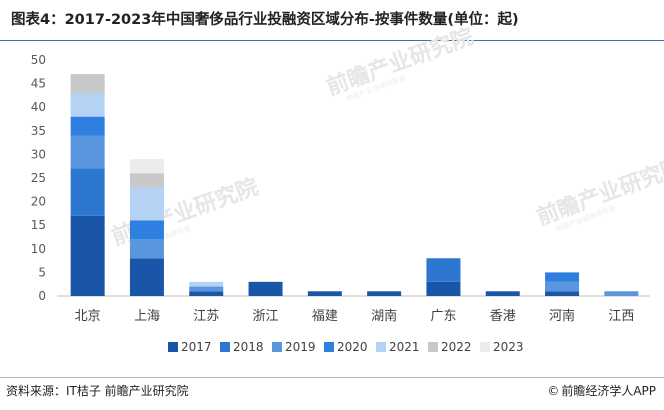 This screenshot has height=410, width=664. Describe the element at coordinates (456, 347) in the screenshot. I see `legend-label-2022: 2022` at that location.